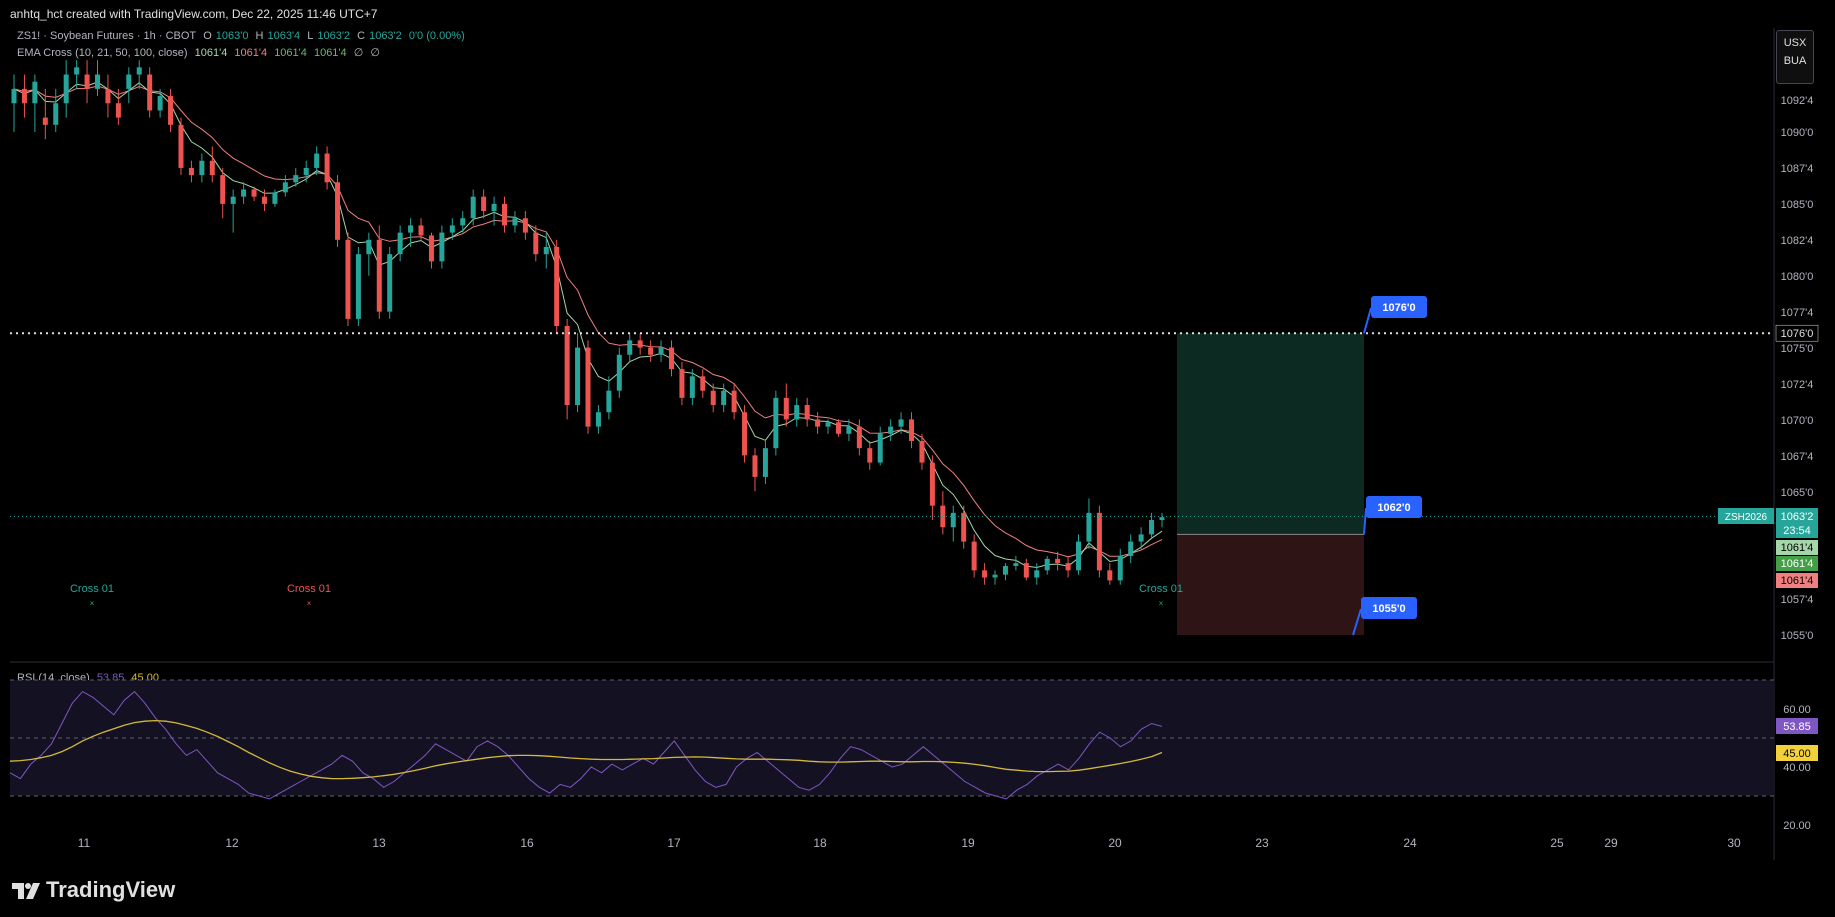 This screenshot has height=917, width=1835. I want to click on target-zone, so click(1270, 434).